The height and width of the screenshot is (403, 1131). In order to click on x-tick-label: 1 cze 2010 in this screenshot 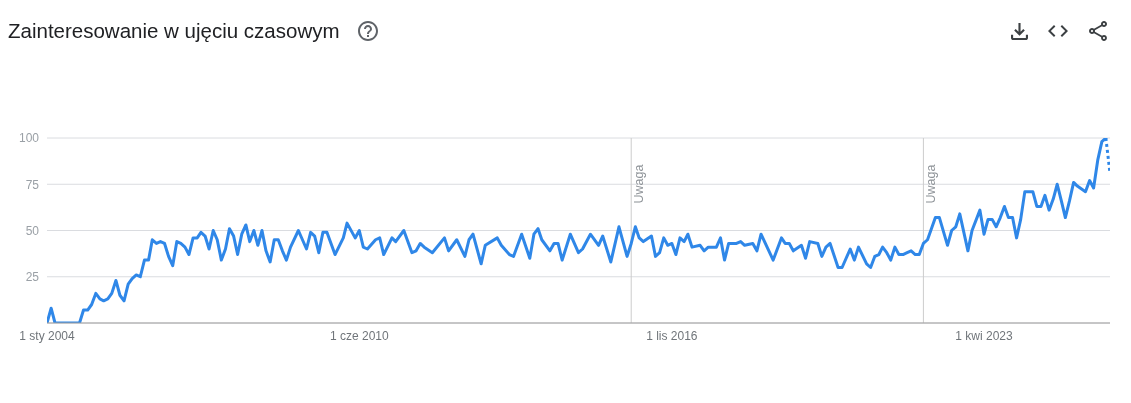, I will do `click(359, 335)`.